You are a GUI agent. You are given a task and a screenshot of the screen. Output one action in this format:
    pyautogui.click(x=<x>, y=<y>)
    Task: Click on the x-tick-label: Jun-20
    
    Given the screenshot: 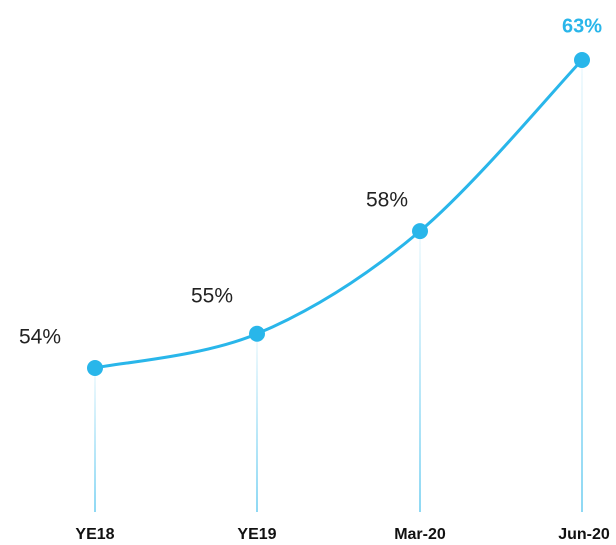 What is the action you would take?
    pyautogui.click(x=584, y=534)
    